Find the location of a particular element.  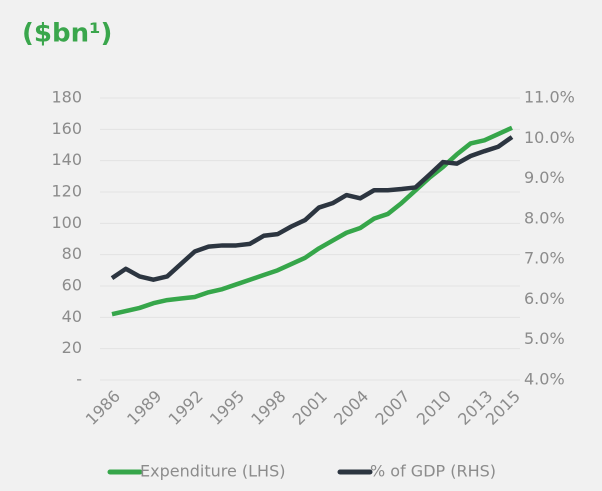

x-tick-label: 2004 is located at coordinates (351, 408).